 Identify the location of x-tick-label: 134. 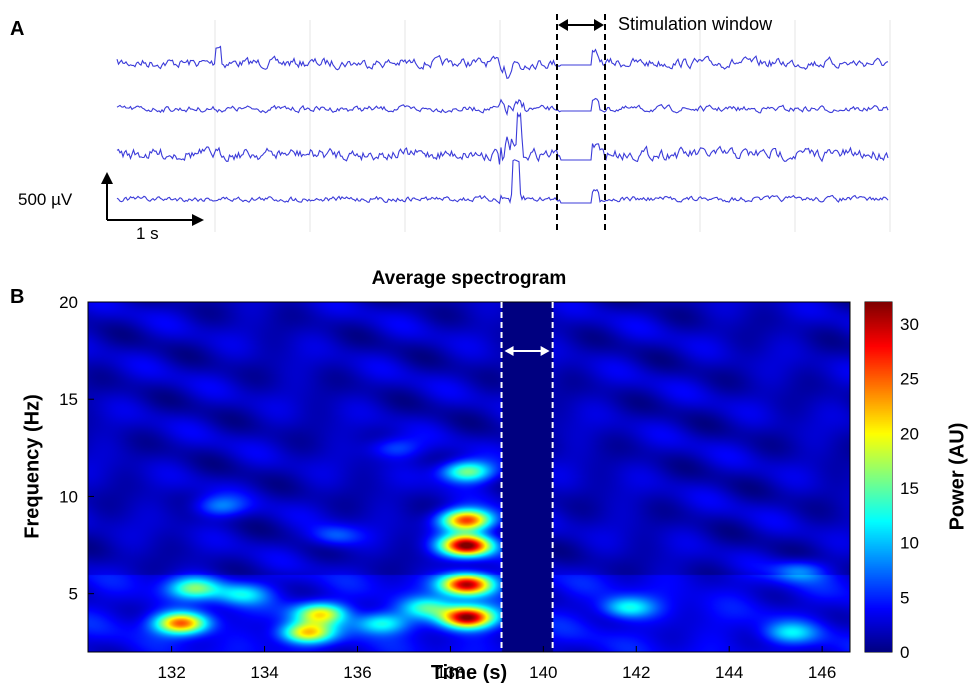
(264, 672).